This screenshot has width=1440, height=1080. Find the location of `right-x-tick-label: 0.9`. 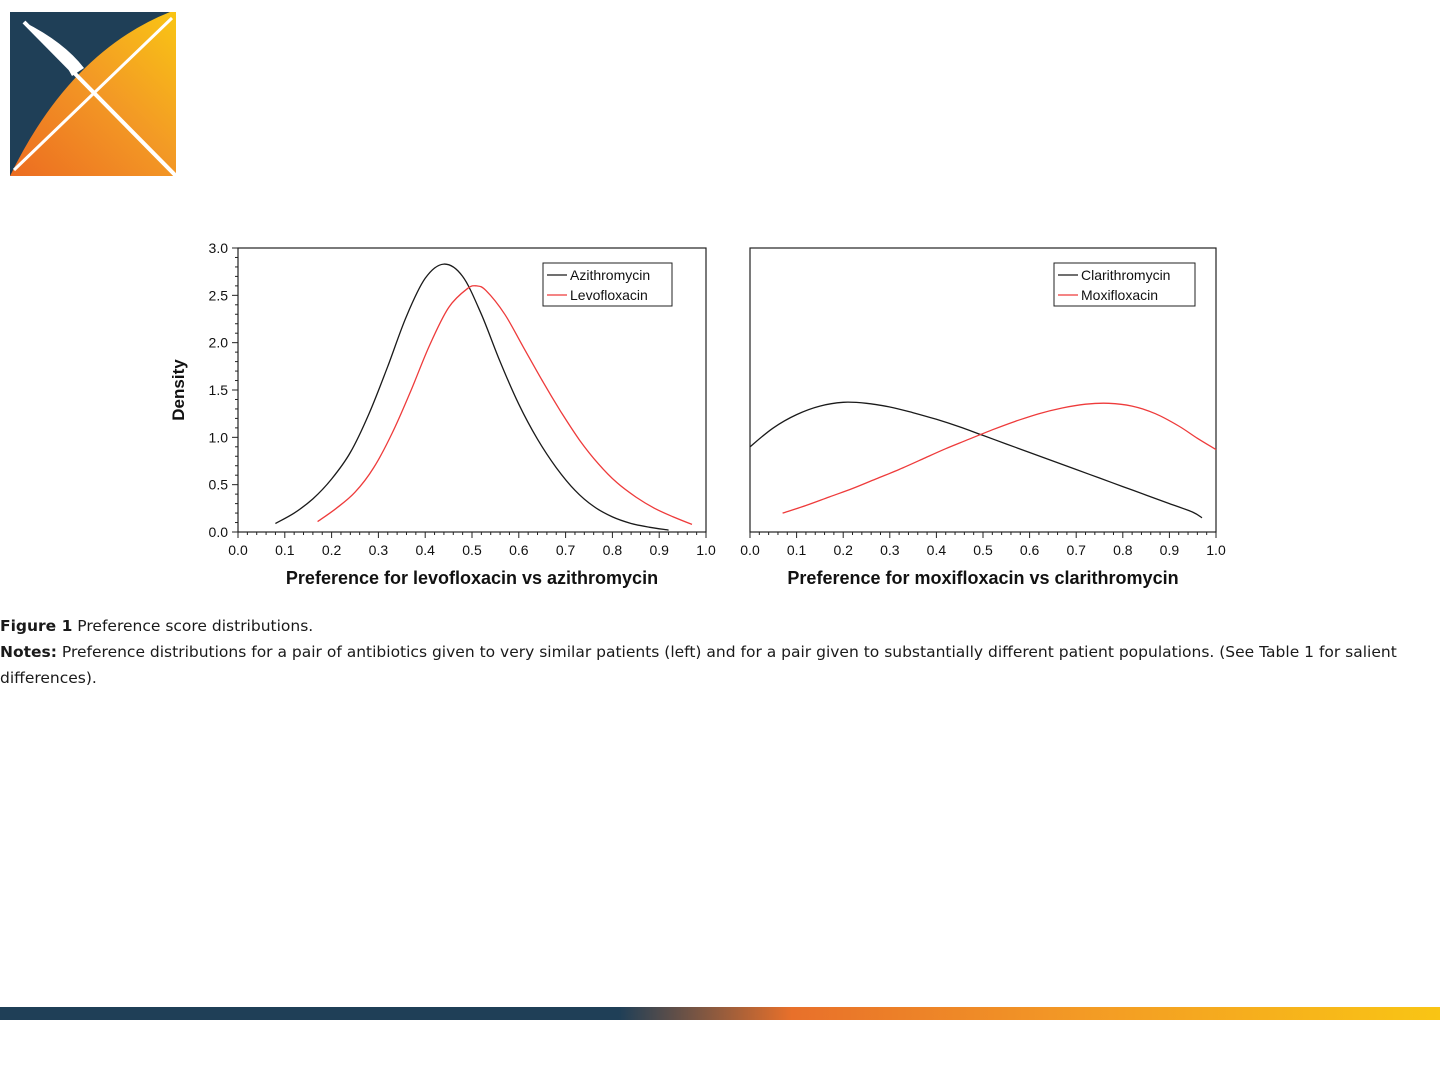

right-x-tick-label: 0.9 is located at coordinates (1170, 550).